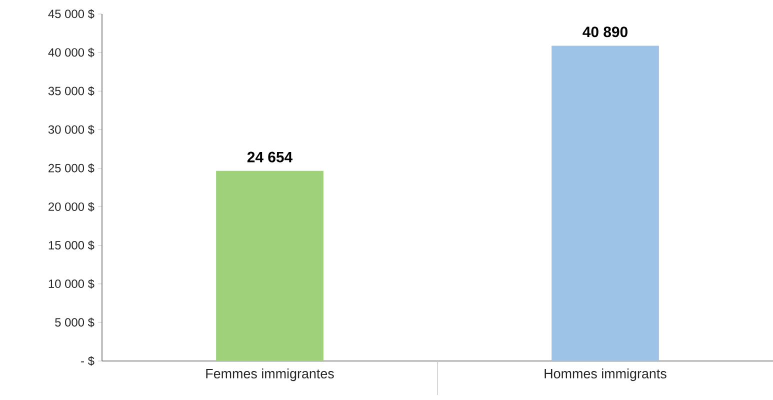 The image size is (773, 400). I want to click on x-tick-label: Femmes immigrantes, so click(270, 375).